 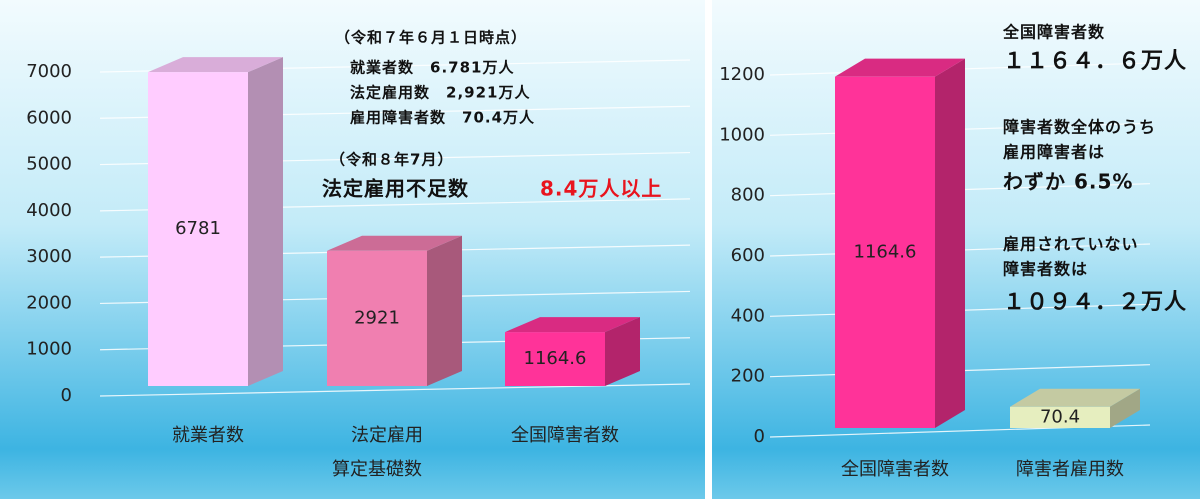 I want to click on annotation: 障害者数は, so click(x=1045, y=269).